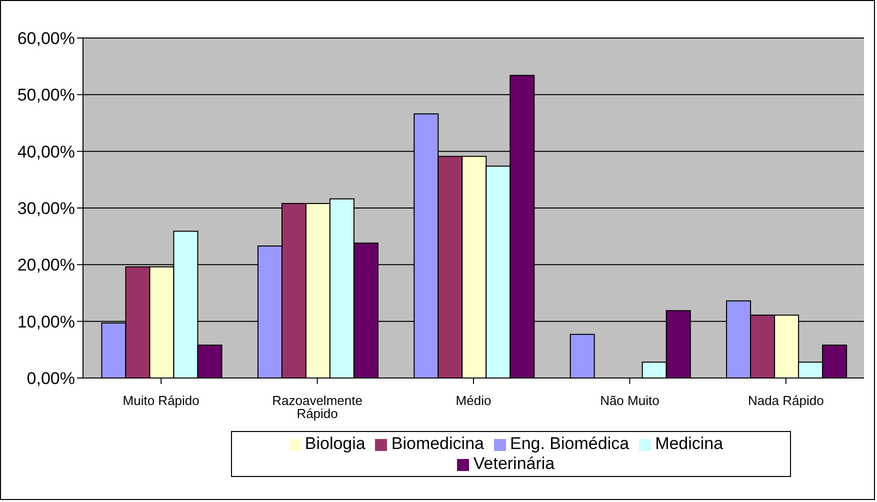 The height and width of the screenshot is (502, 877). I want to click on legend-label: Biomedicina, so click(437, 443).